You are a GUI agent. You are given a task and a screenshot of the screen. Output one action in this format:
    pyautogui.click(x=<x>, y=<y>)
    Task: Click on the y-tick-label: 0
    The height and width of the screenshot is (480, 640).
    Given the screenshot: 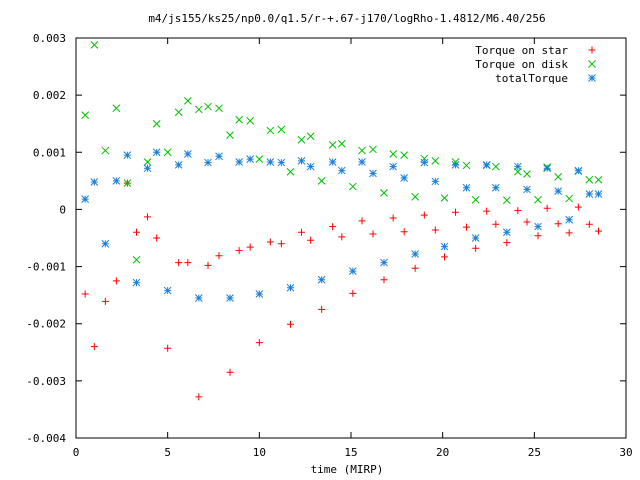 What is the action you would take?
    pyautogui.click(x=62, y=209)
    